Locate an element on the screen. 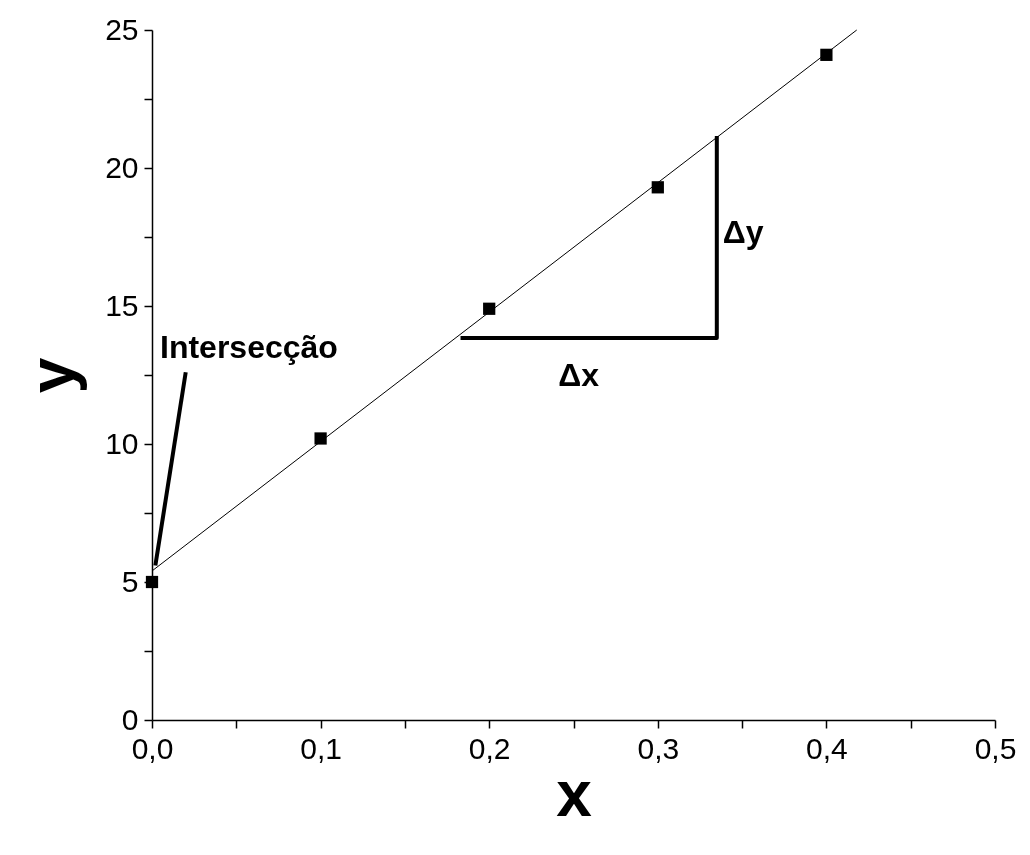 The height and width of the screenshot is (855, 1030). y-axis-title: y is located at coordinates (52, 375).